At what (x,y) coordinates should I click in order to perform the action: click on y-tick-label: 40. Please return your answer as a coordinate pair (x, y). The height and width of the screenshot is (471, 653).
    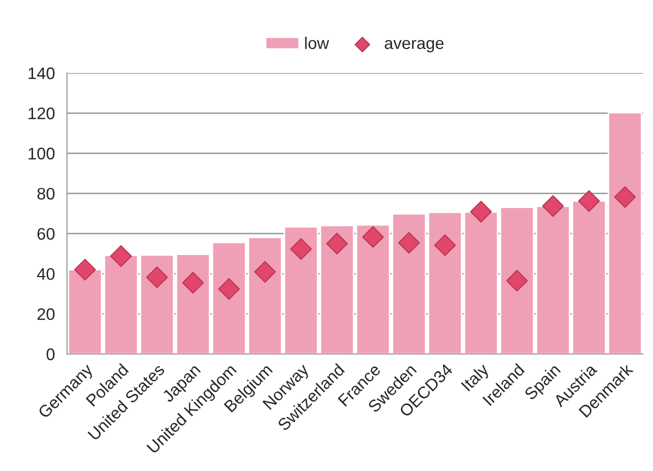
    Looking at the image, I should click on (46, 274).